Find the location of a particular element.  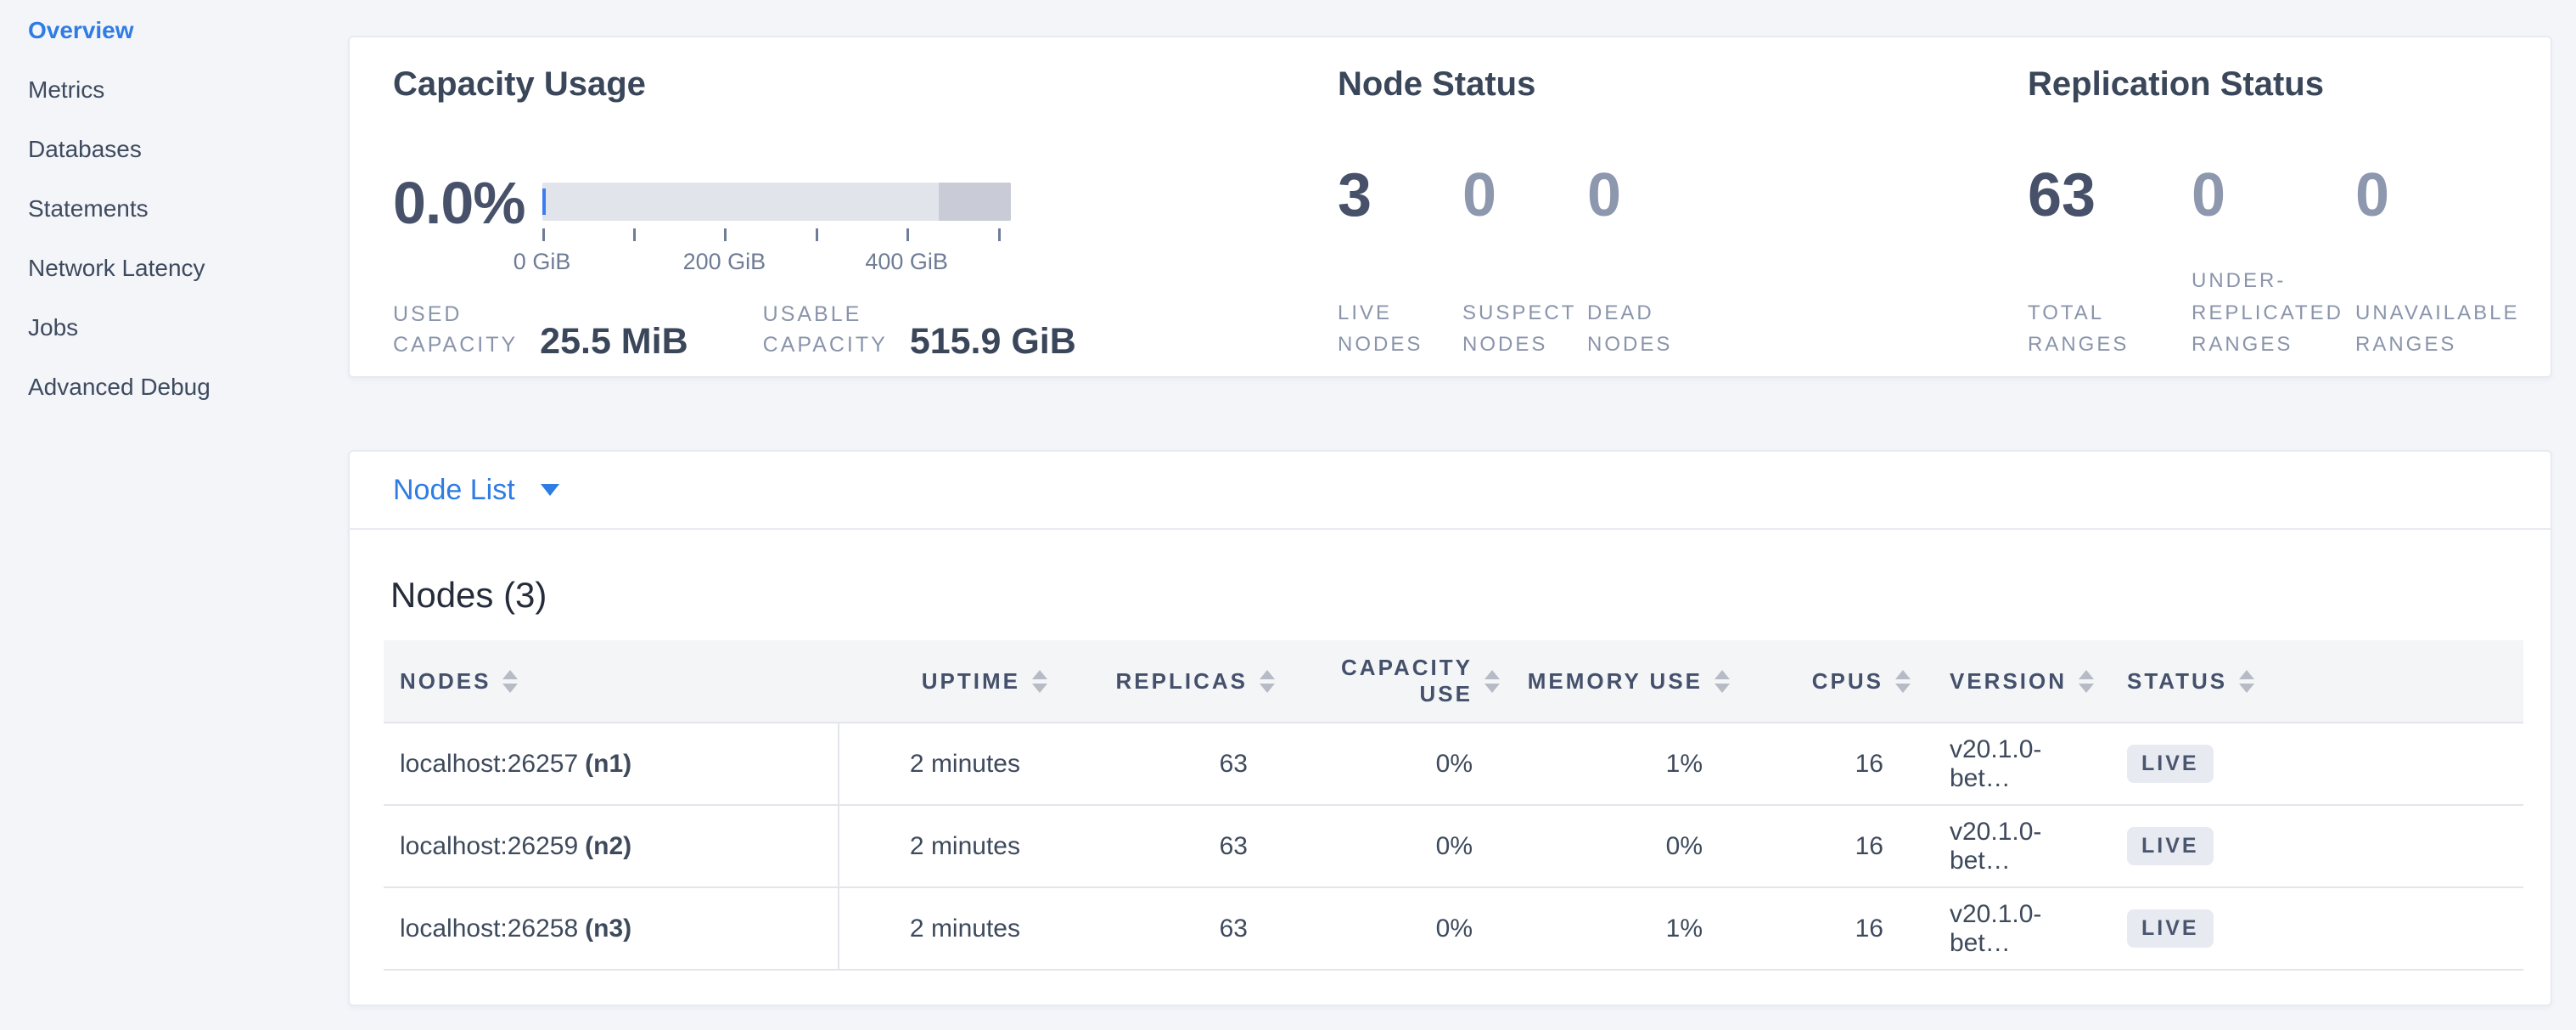

capacity-stat-label: USABLE CAPACITY is located at coordinates (825, 329).